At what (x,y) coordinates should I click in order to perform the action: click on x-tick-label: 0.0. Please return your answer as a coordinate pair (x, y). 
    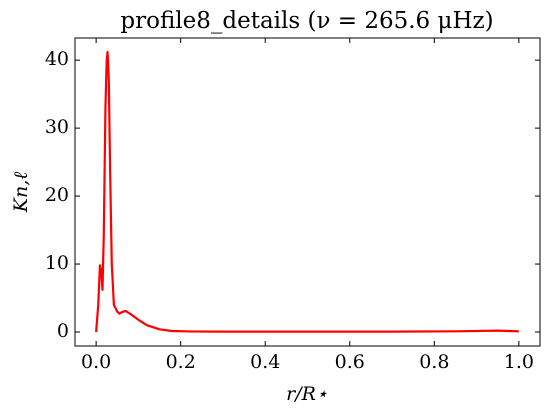
    Looking at the image, I should click on (96, 362).